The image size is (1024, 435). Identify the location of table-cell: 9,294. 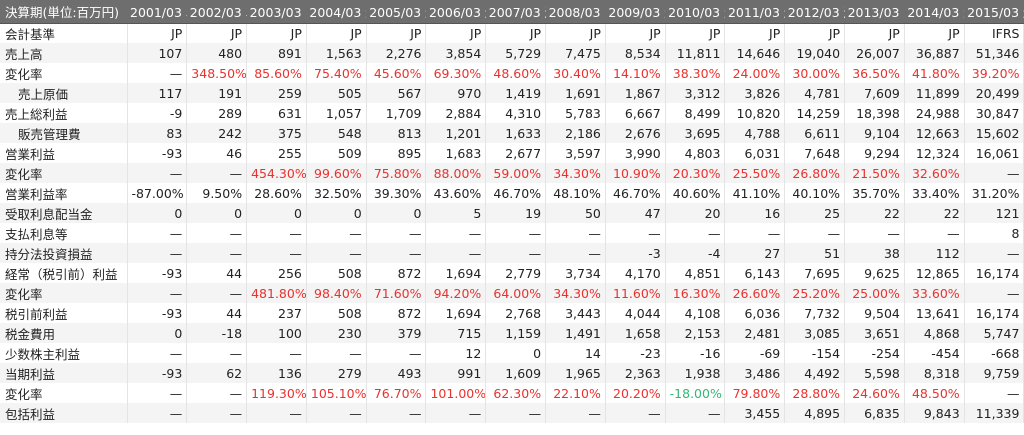
(874, 153).